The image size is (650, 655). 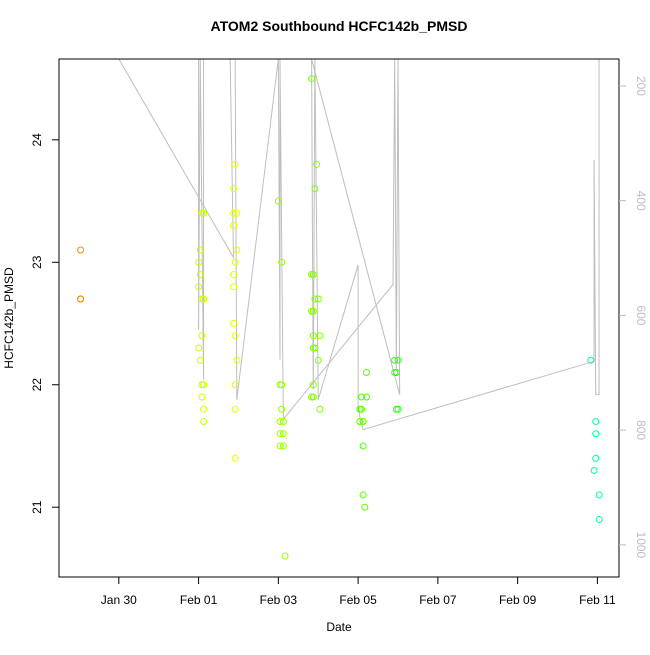 What do you see at coordinates (279, 600) in the screenshot?
I see `x-tick-label: Feb 03` at bounding box center [279, 600].